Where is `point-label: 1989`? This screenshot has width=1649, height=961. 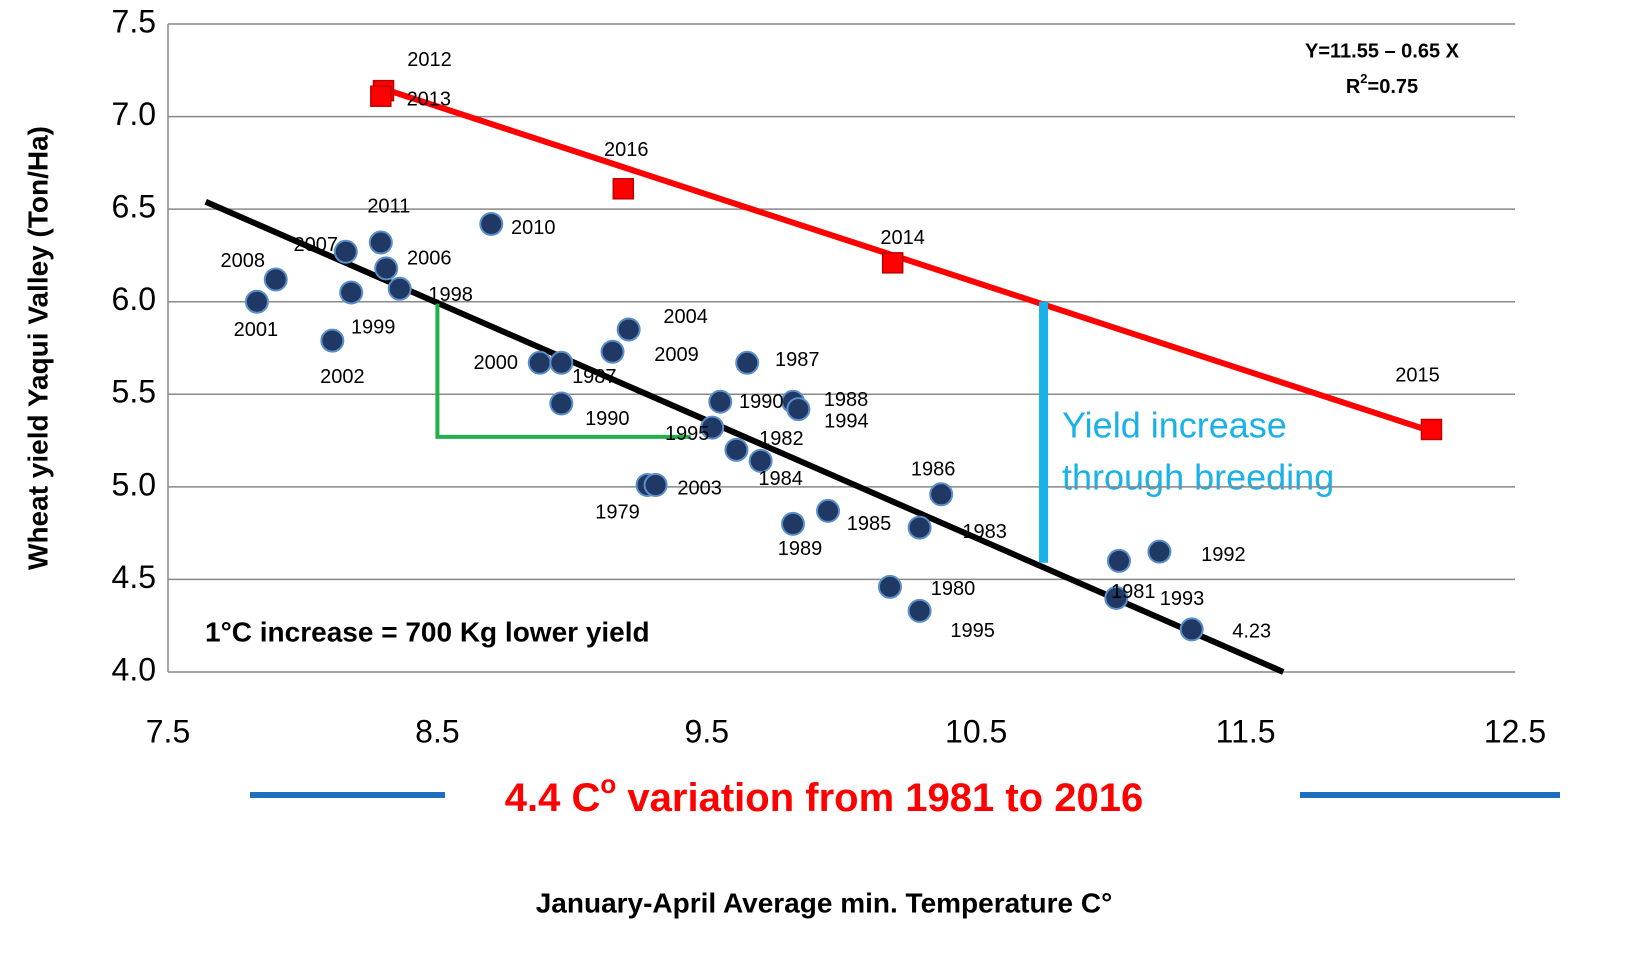 point-label: 1989 is located at coordinates (800, 549).